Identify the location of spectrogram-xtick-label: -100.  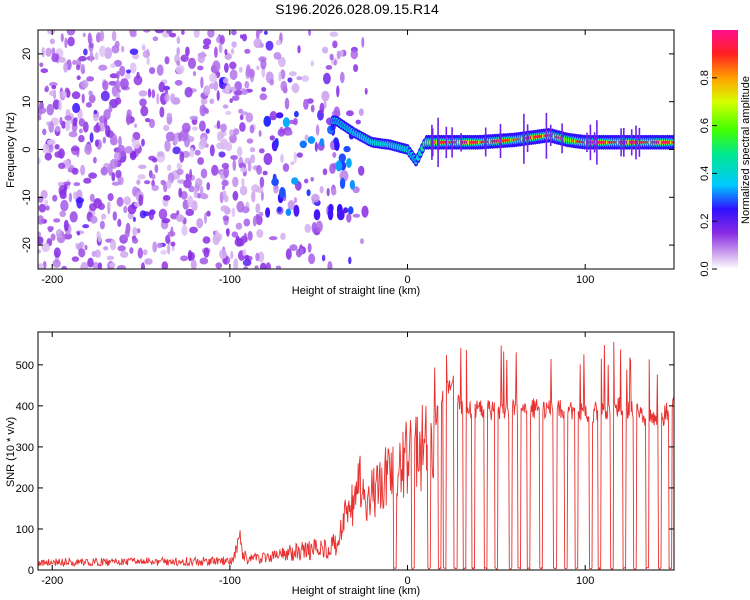
(230, 280).